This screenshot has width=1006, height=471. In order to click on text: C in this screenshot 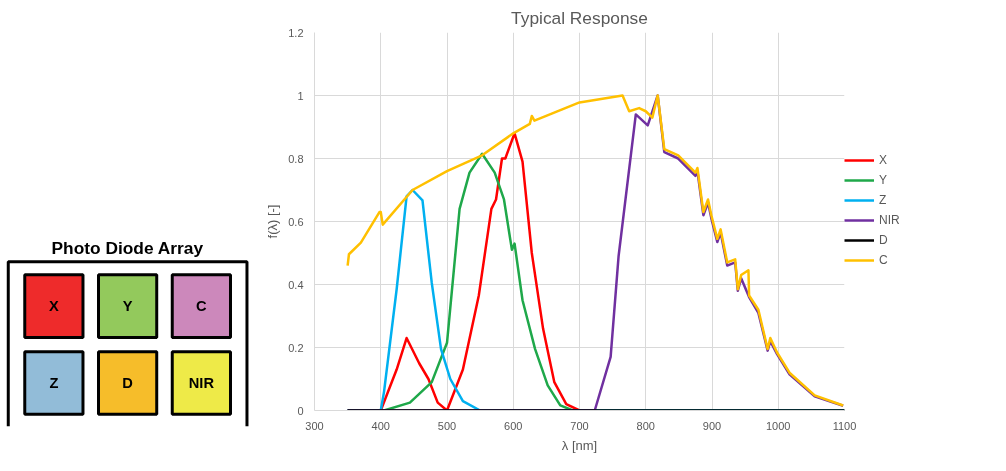, I will do `click(202, 306)`.